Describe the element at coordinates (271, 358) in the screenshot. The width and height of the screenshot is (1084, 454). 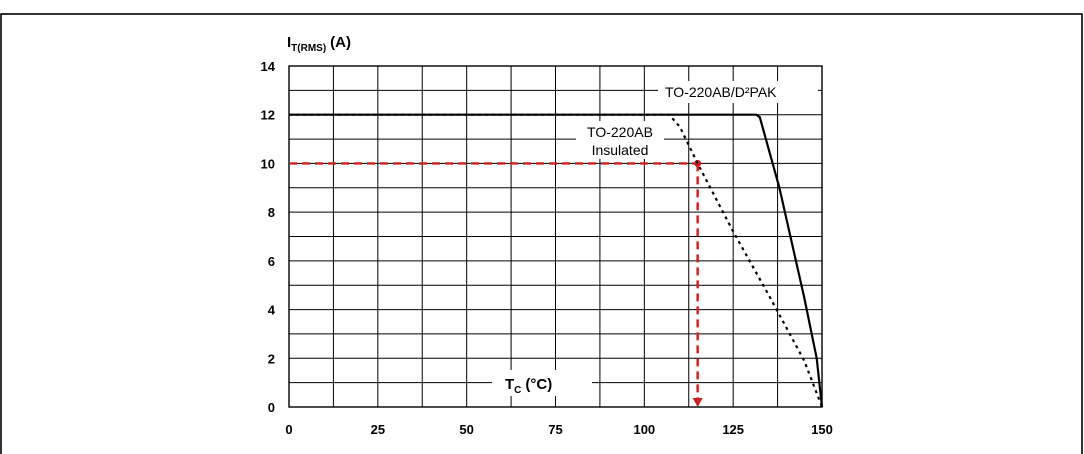
I see `y-tick-label: 2` at that location.